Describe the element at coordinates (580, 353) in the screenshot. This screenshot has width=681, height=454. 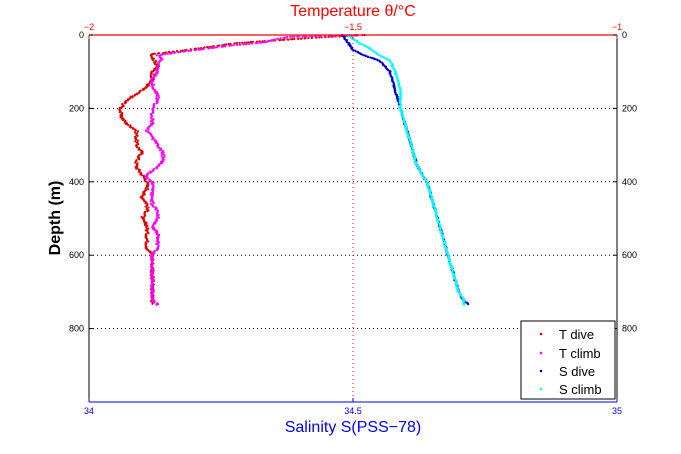
I see `legend-label-t-climb: T climb` at that location.